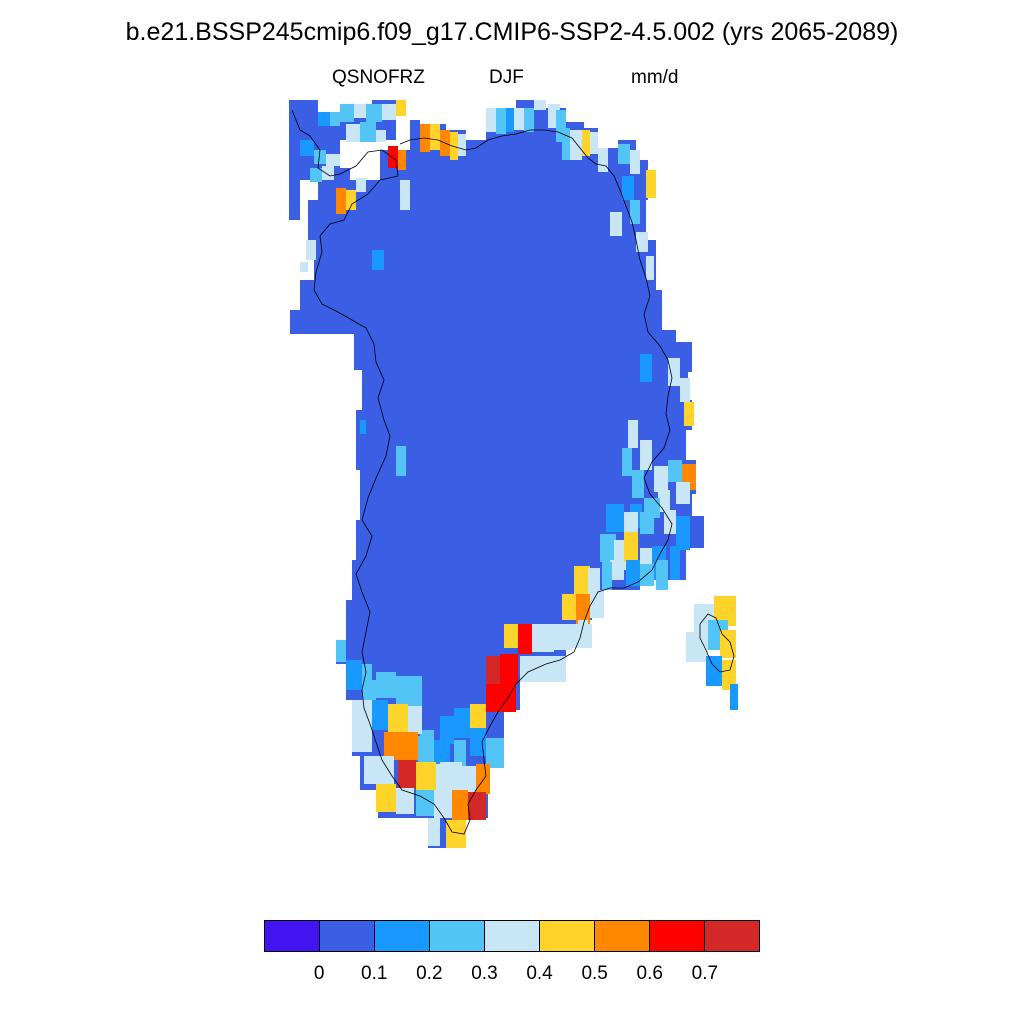  What do you see at coordinates (655, 77) in the screenshot?
I see `units-label: mm/d` at bounding box center [655, 77].